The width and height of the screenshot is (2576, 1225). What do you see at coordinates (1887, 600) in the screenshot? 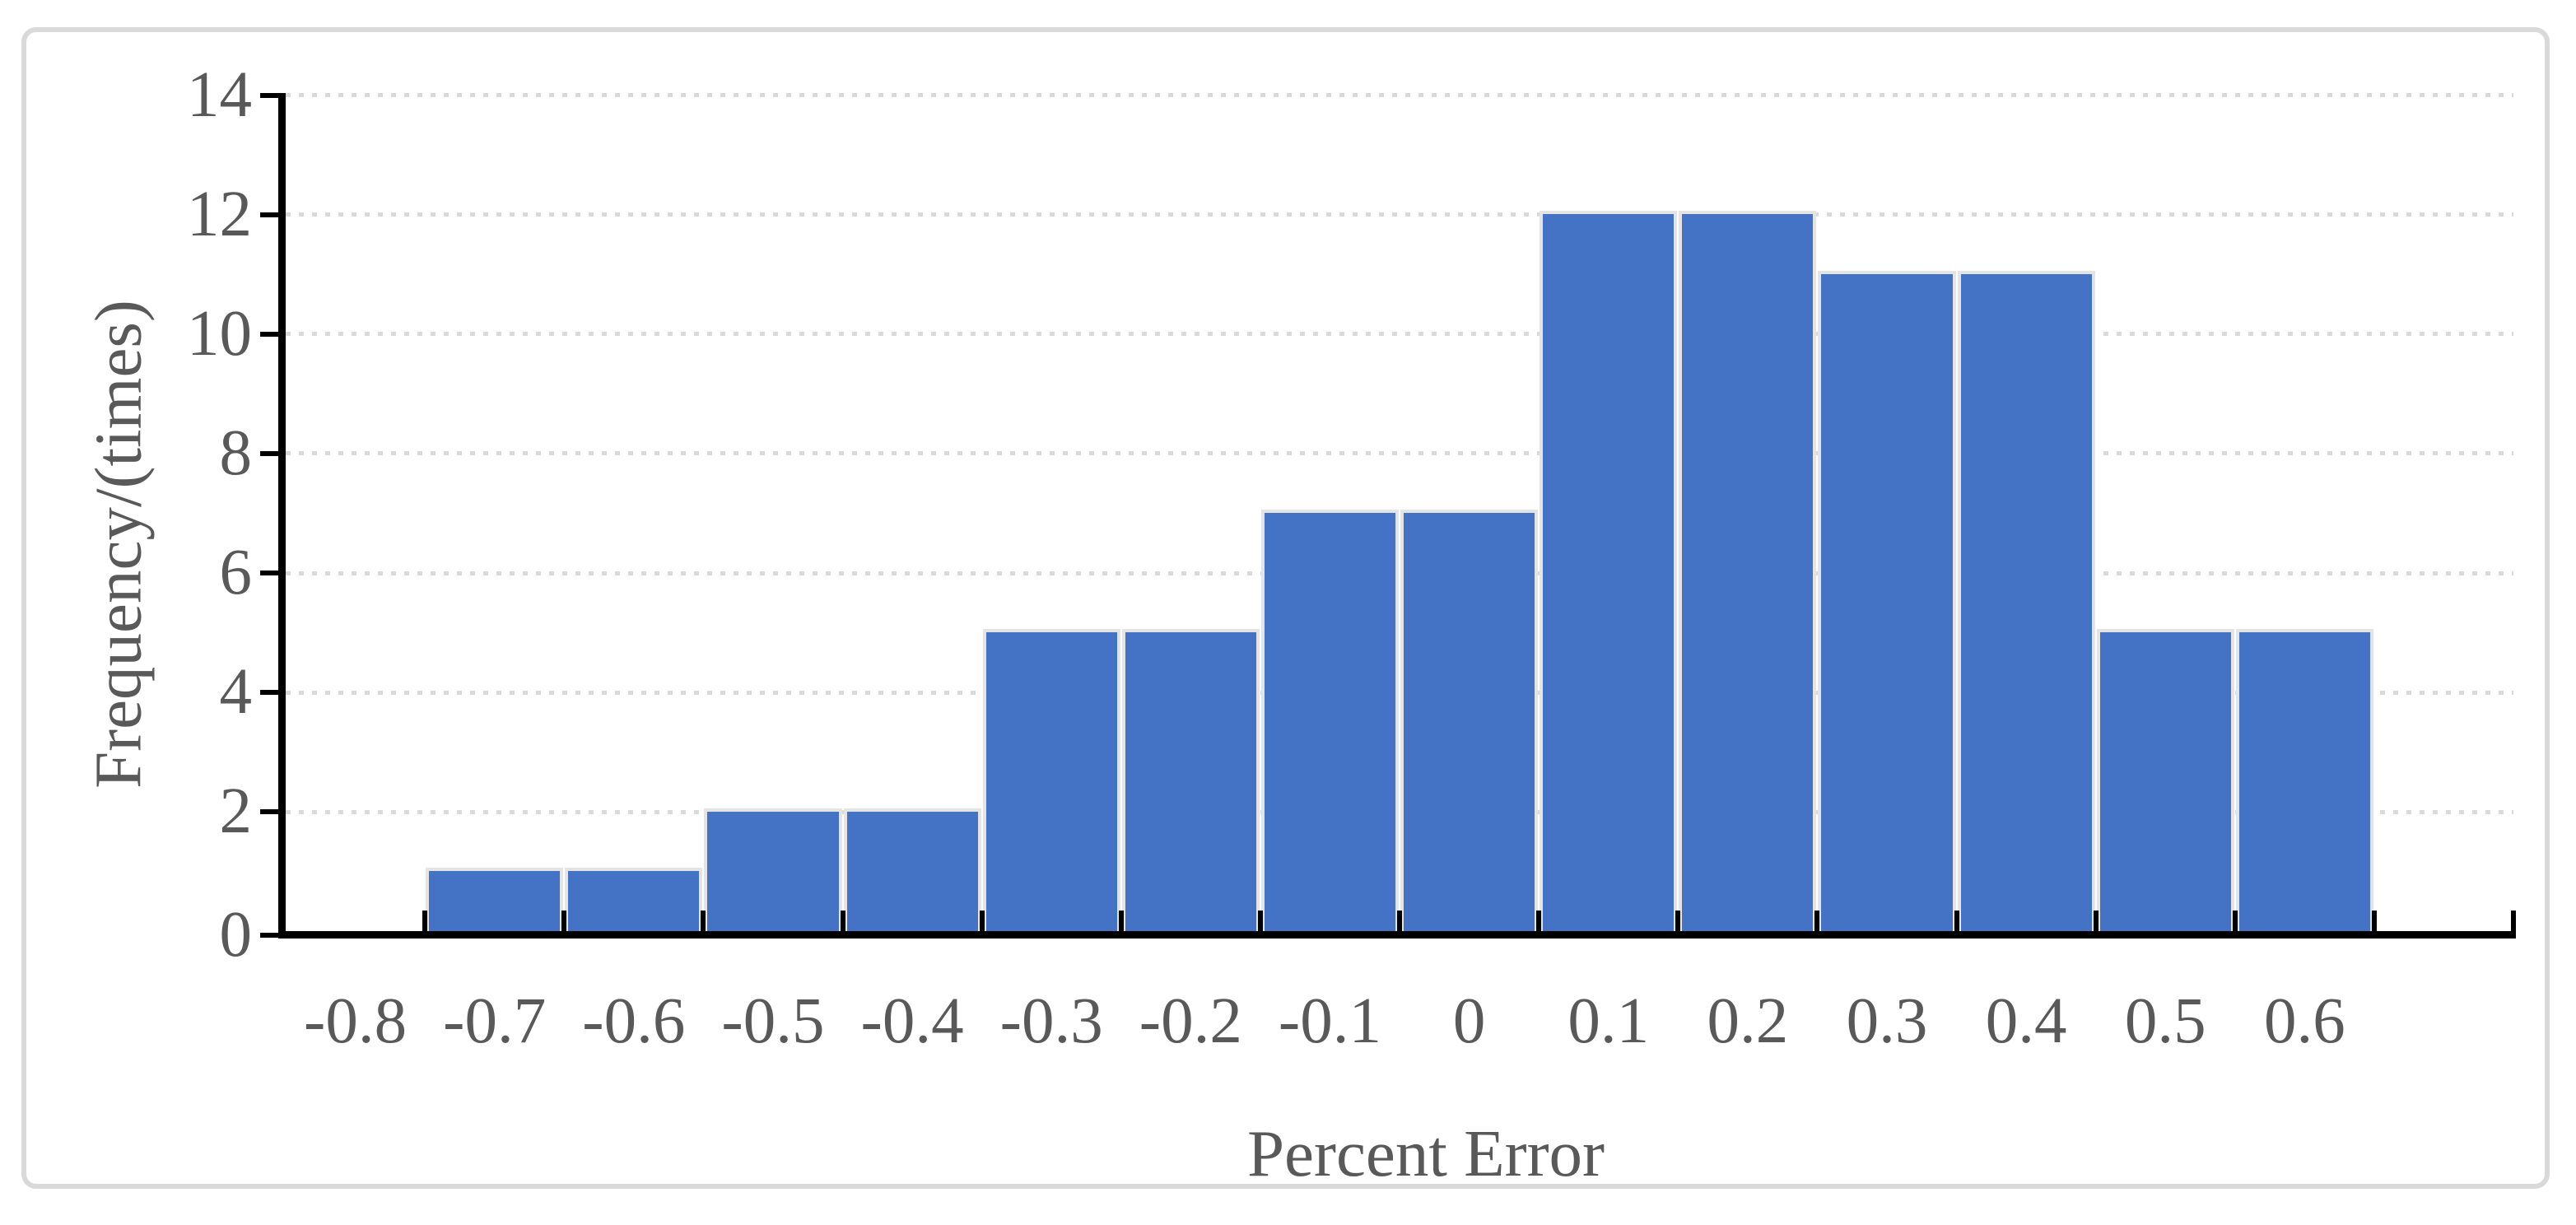
I see `bar-0.3` at bounding box center [1887, 600].